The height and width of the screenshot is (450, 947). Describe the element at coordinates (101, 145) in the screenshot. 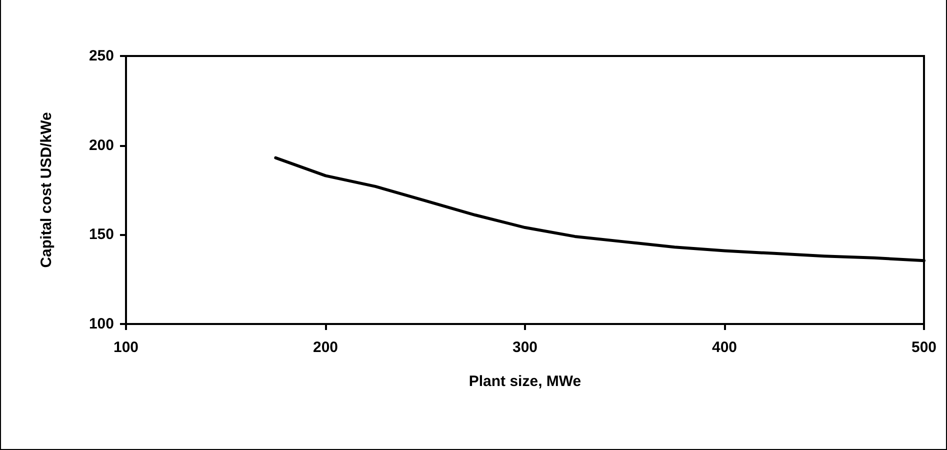

I see `y-tick-label: 200` at that location.